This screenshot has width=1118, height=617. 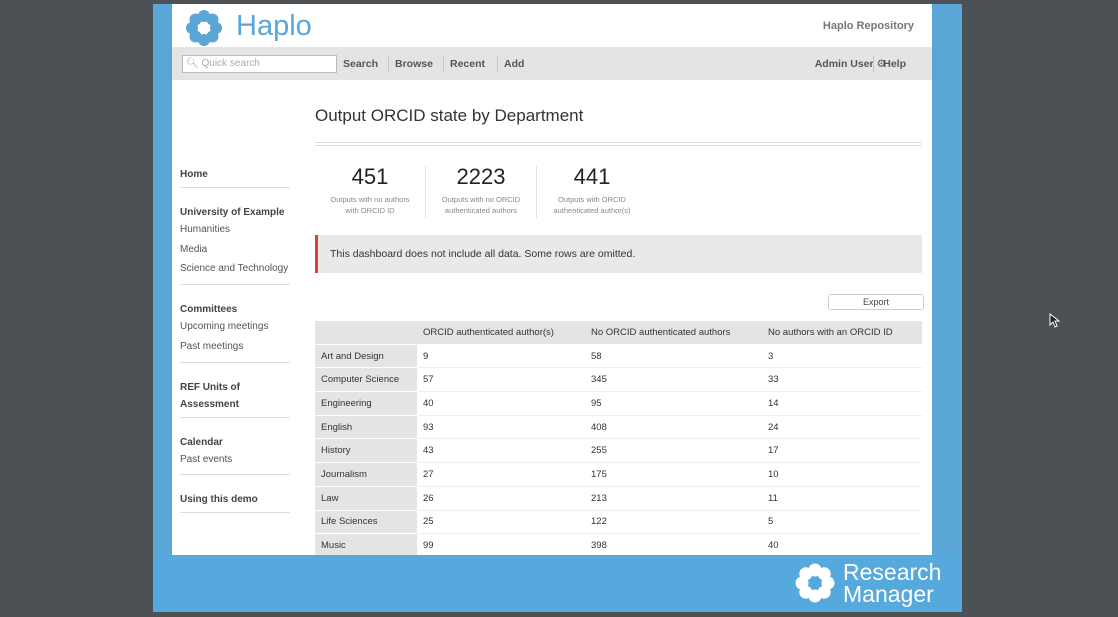 What do you see at coordinates (274, 26) in the screenshot?
I see `logo: Haplo` at bounding box center [274, 26].